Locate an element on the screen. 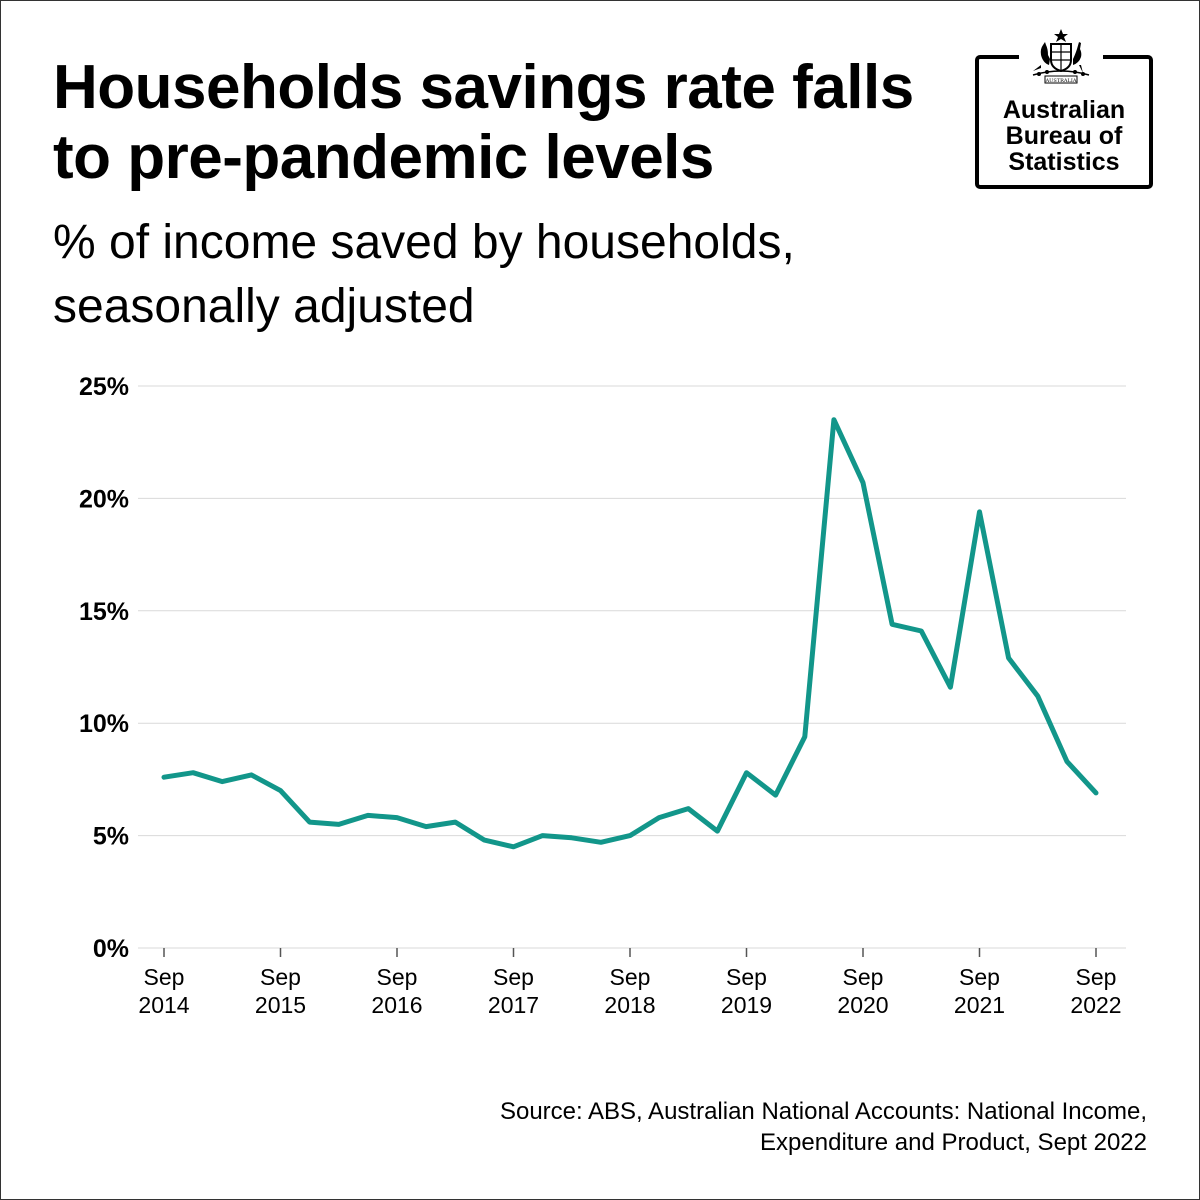 This screenshot has width=1200, height=1200. x-tick-label-year: 2018 is located at coordinates (629, 1005).